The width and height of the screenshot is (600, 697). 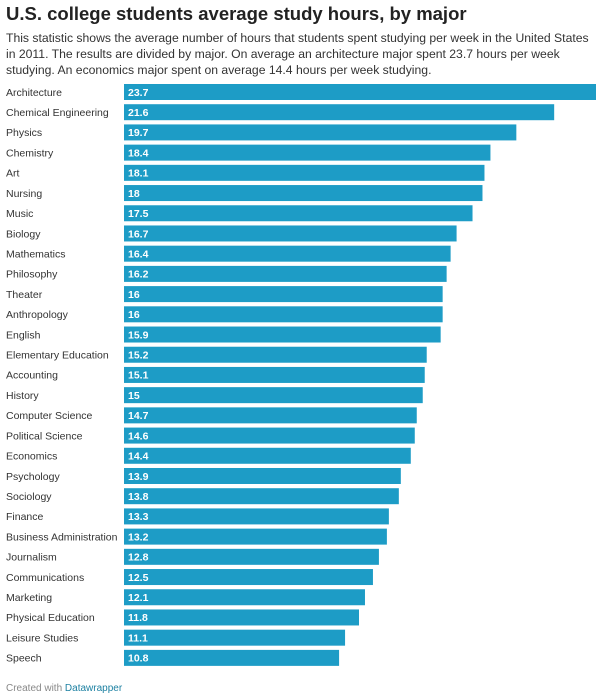 I want to click on value-label: 13.9, so click(x=138, y=477).